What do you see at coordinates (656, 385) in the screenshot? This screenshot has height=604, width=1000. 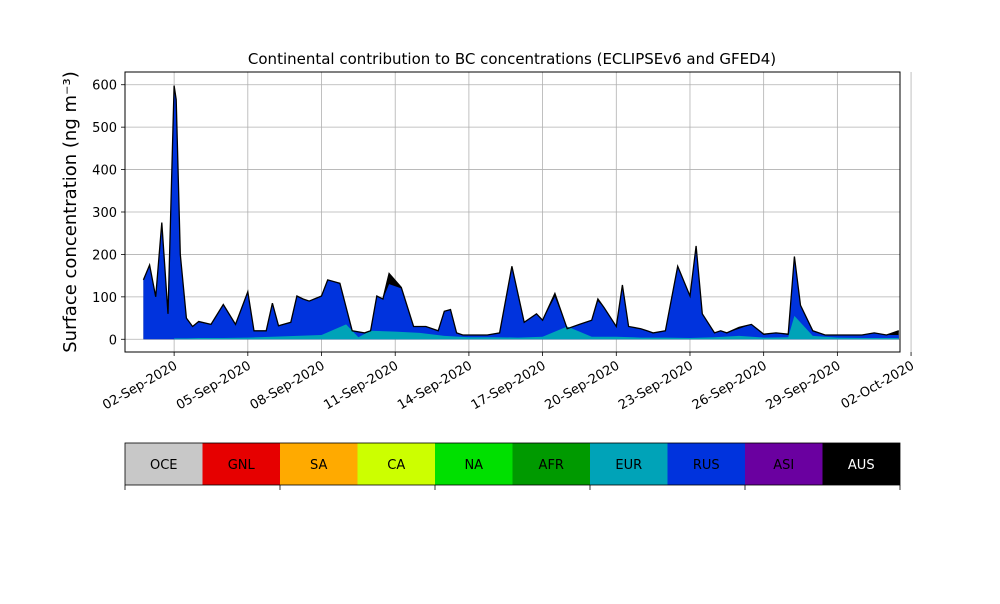 I see `x-tick-label: 23-Sep-2020` at bounding box center [656, 385].